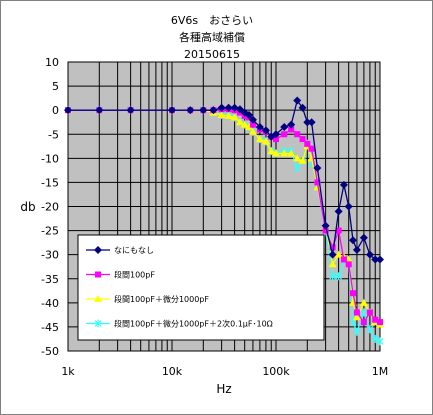 The height and width of the screenshot is (415, 433). I want to click on x-tick-label: 1M, so click(380, 371).